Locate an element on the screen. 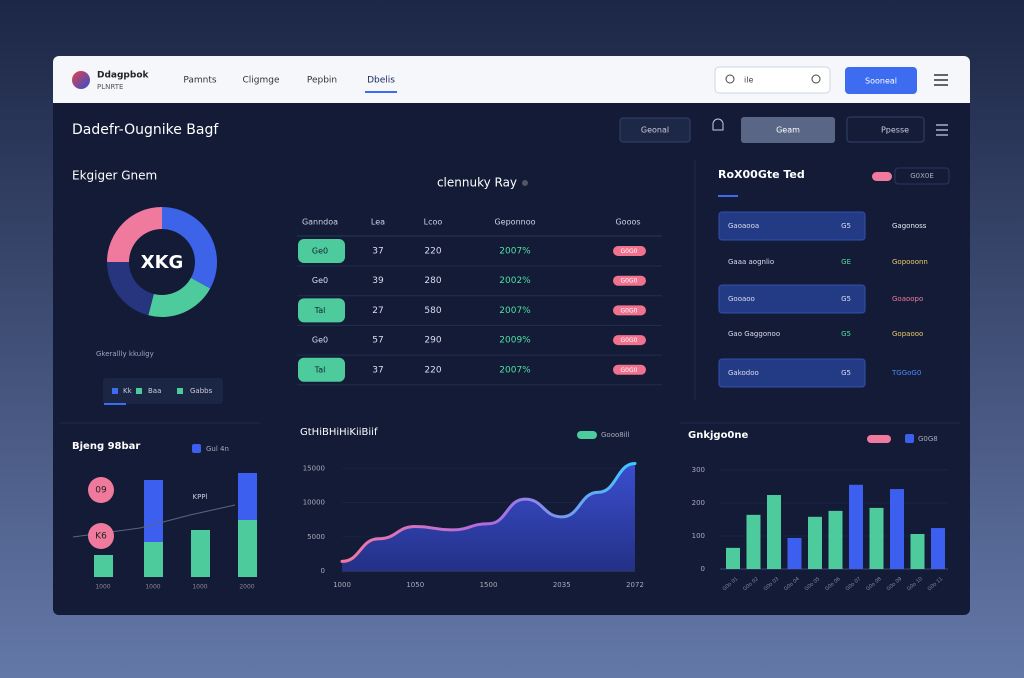 This screenshot has width=1024, height=678. nav-item: Cligmge is located at coordinates (260, 81).